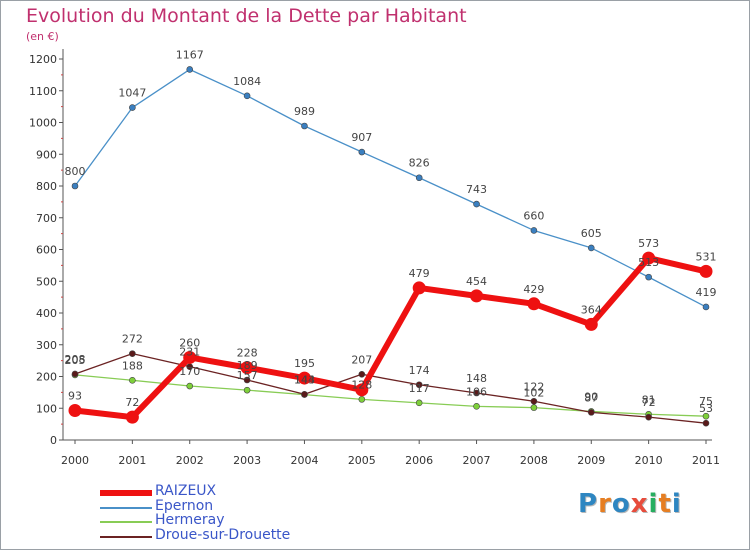 The image size is (750, 550). What do you see at coordinates (304, 363) in the screenshot?
I see `data-label-raizeux: 195` at bounding box center [304, 363].